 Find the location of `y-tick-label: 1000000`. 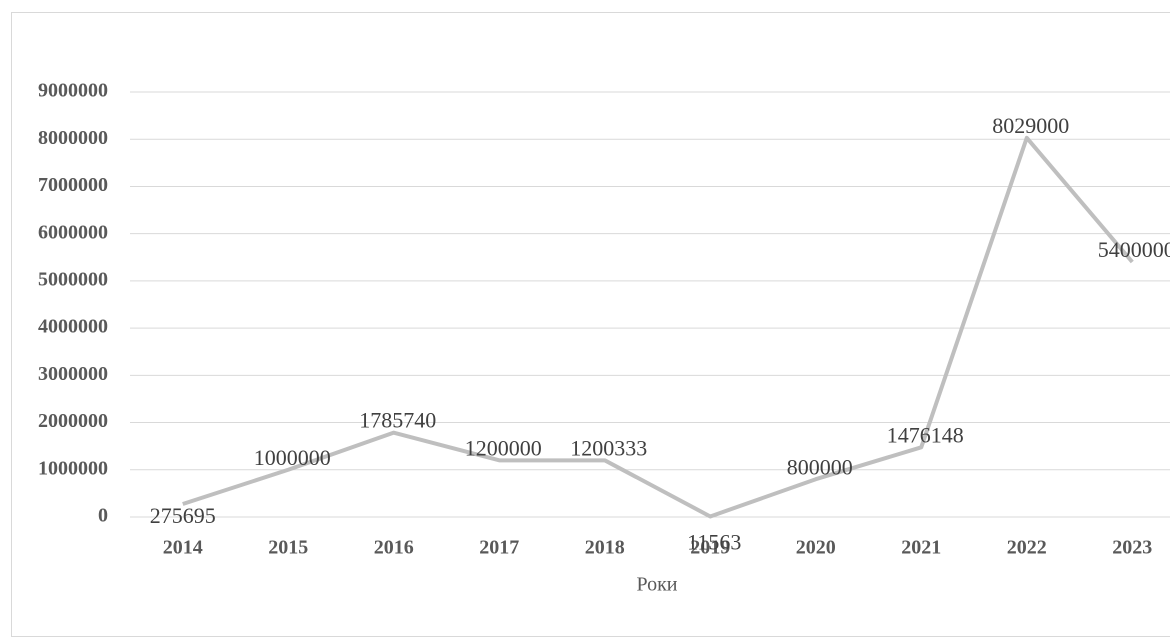

y-tick-label: 1000000 is located at coordinates (73, 468).